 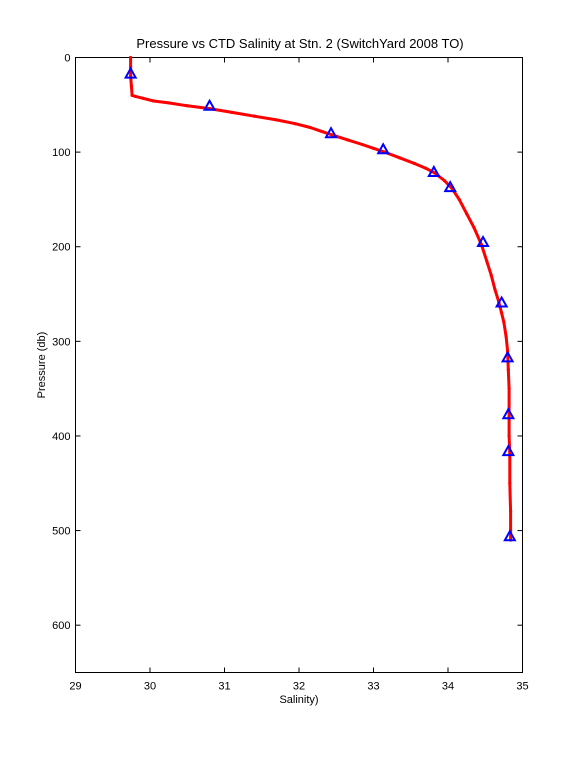 What do you see at coordinates (373, 687) in the screenshot?
I see `x-tick-label: 33` at bounding box center [373, 687].